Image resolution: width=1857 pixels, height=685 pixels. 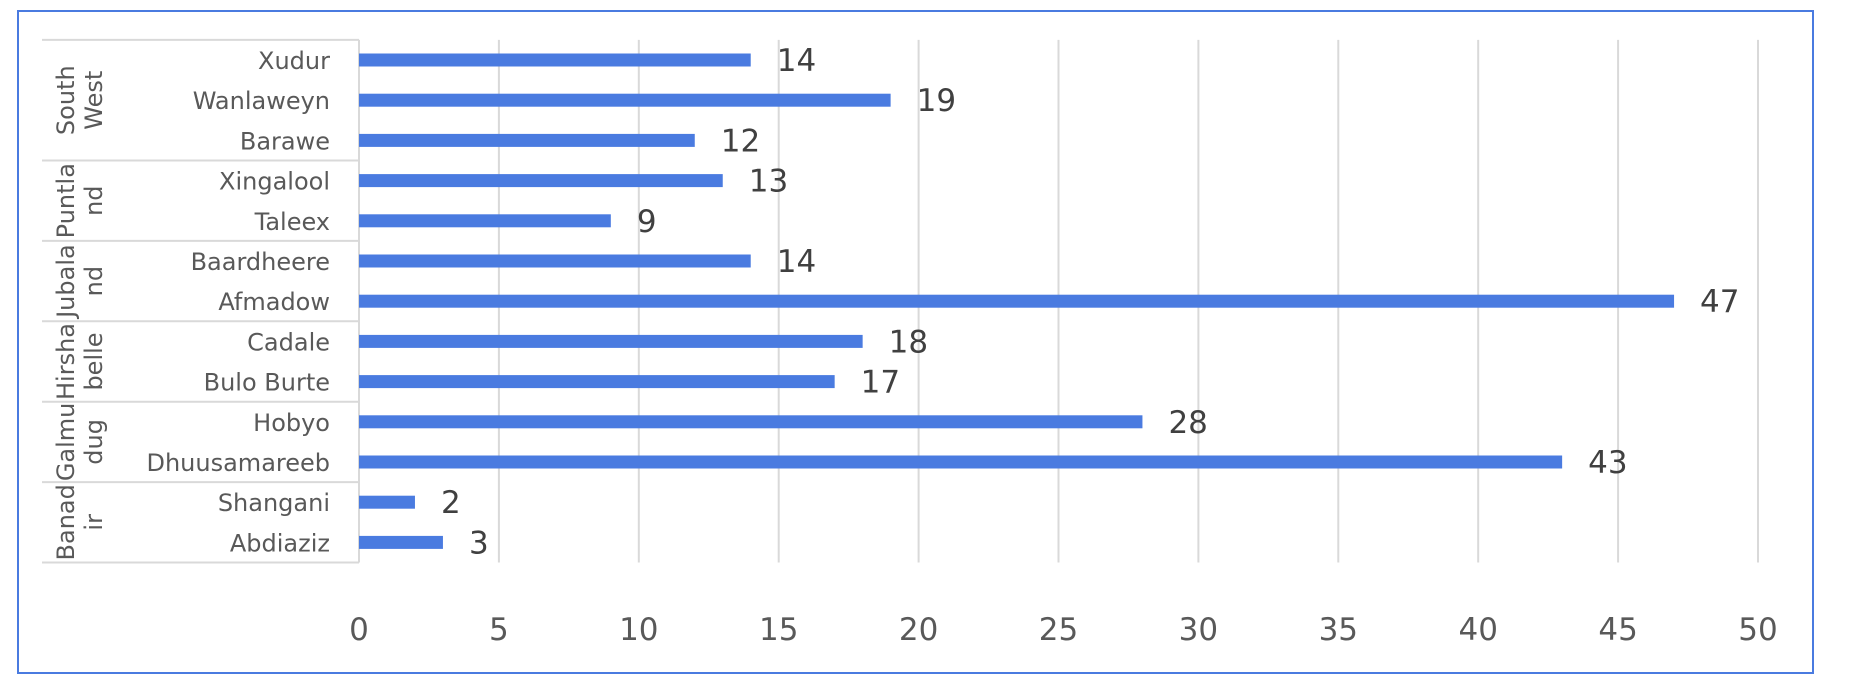 I want to click on x-tick-label: 0, so click(x=359, y=630).